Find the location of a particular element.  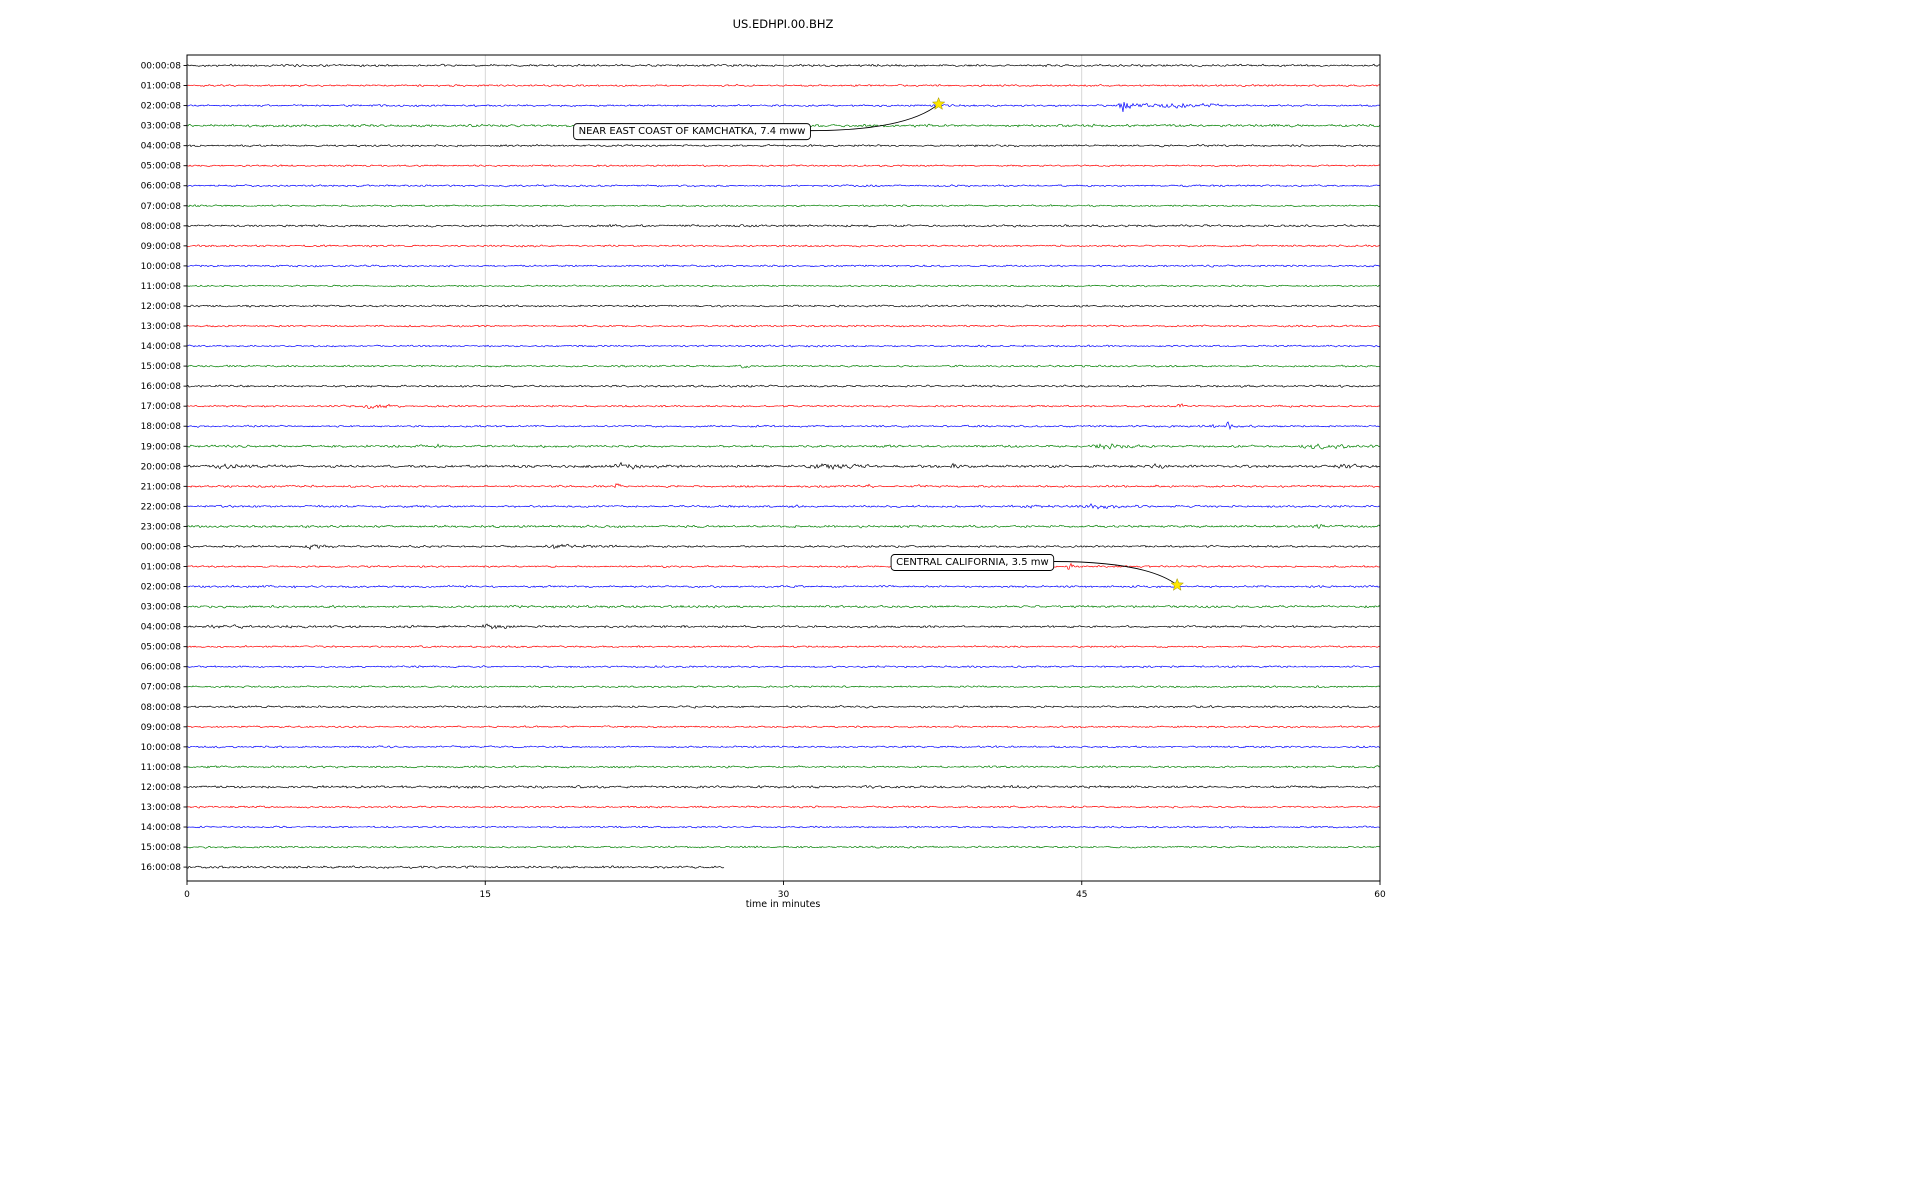

row-time-label: 19:00:08 is located at coordinates (161, 447).